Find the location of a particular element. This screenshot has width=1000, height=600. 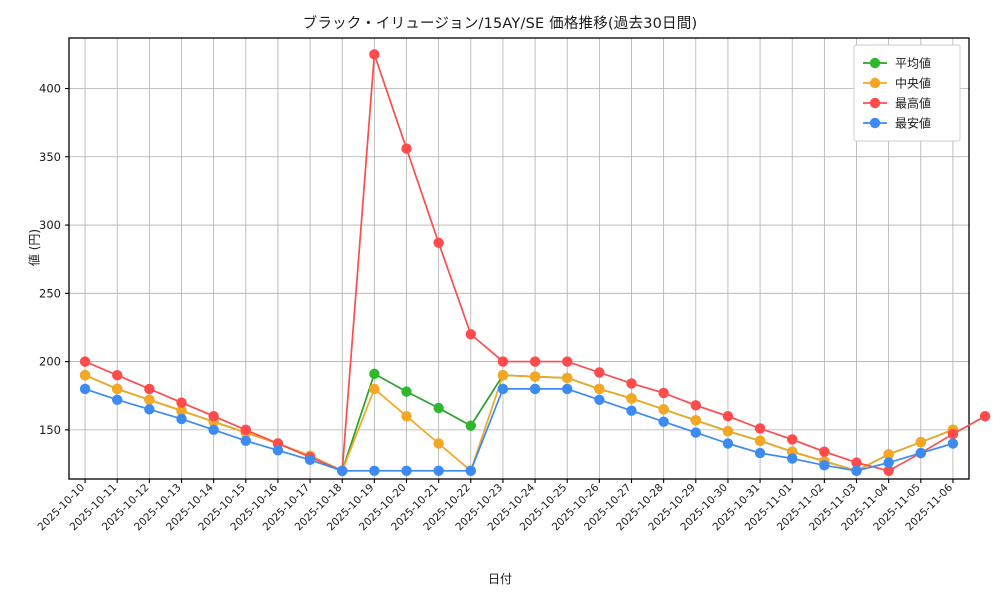

x-axis-label: 日付 is located at coordinates (499, 579).